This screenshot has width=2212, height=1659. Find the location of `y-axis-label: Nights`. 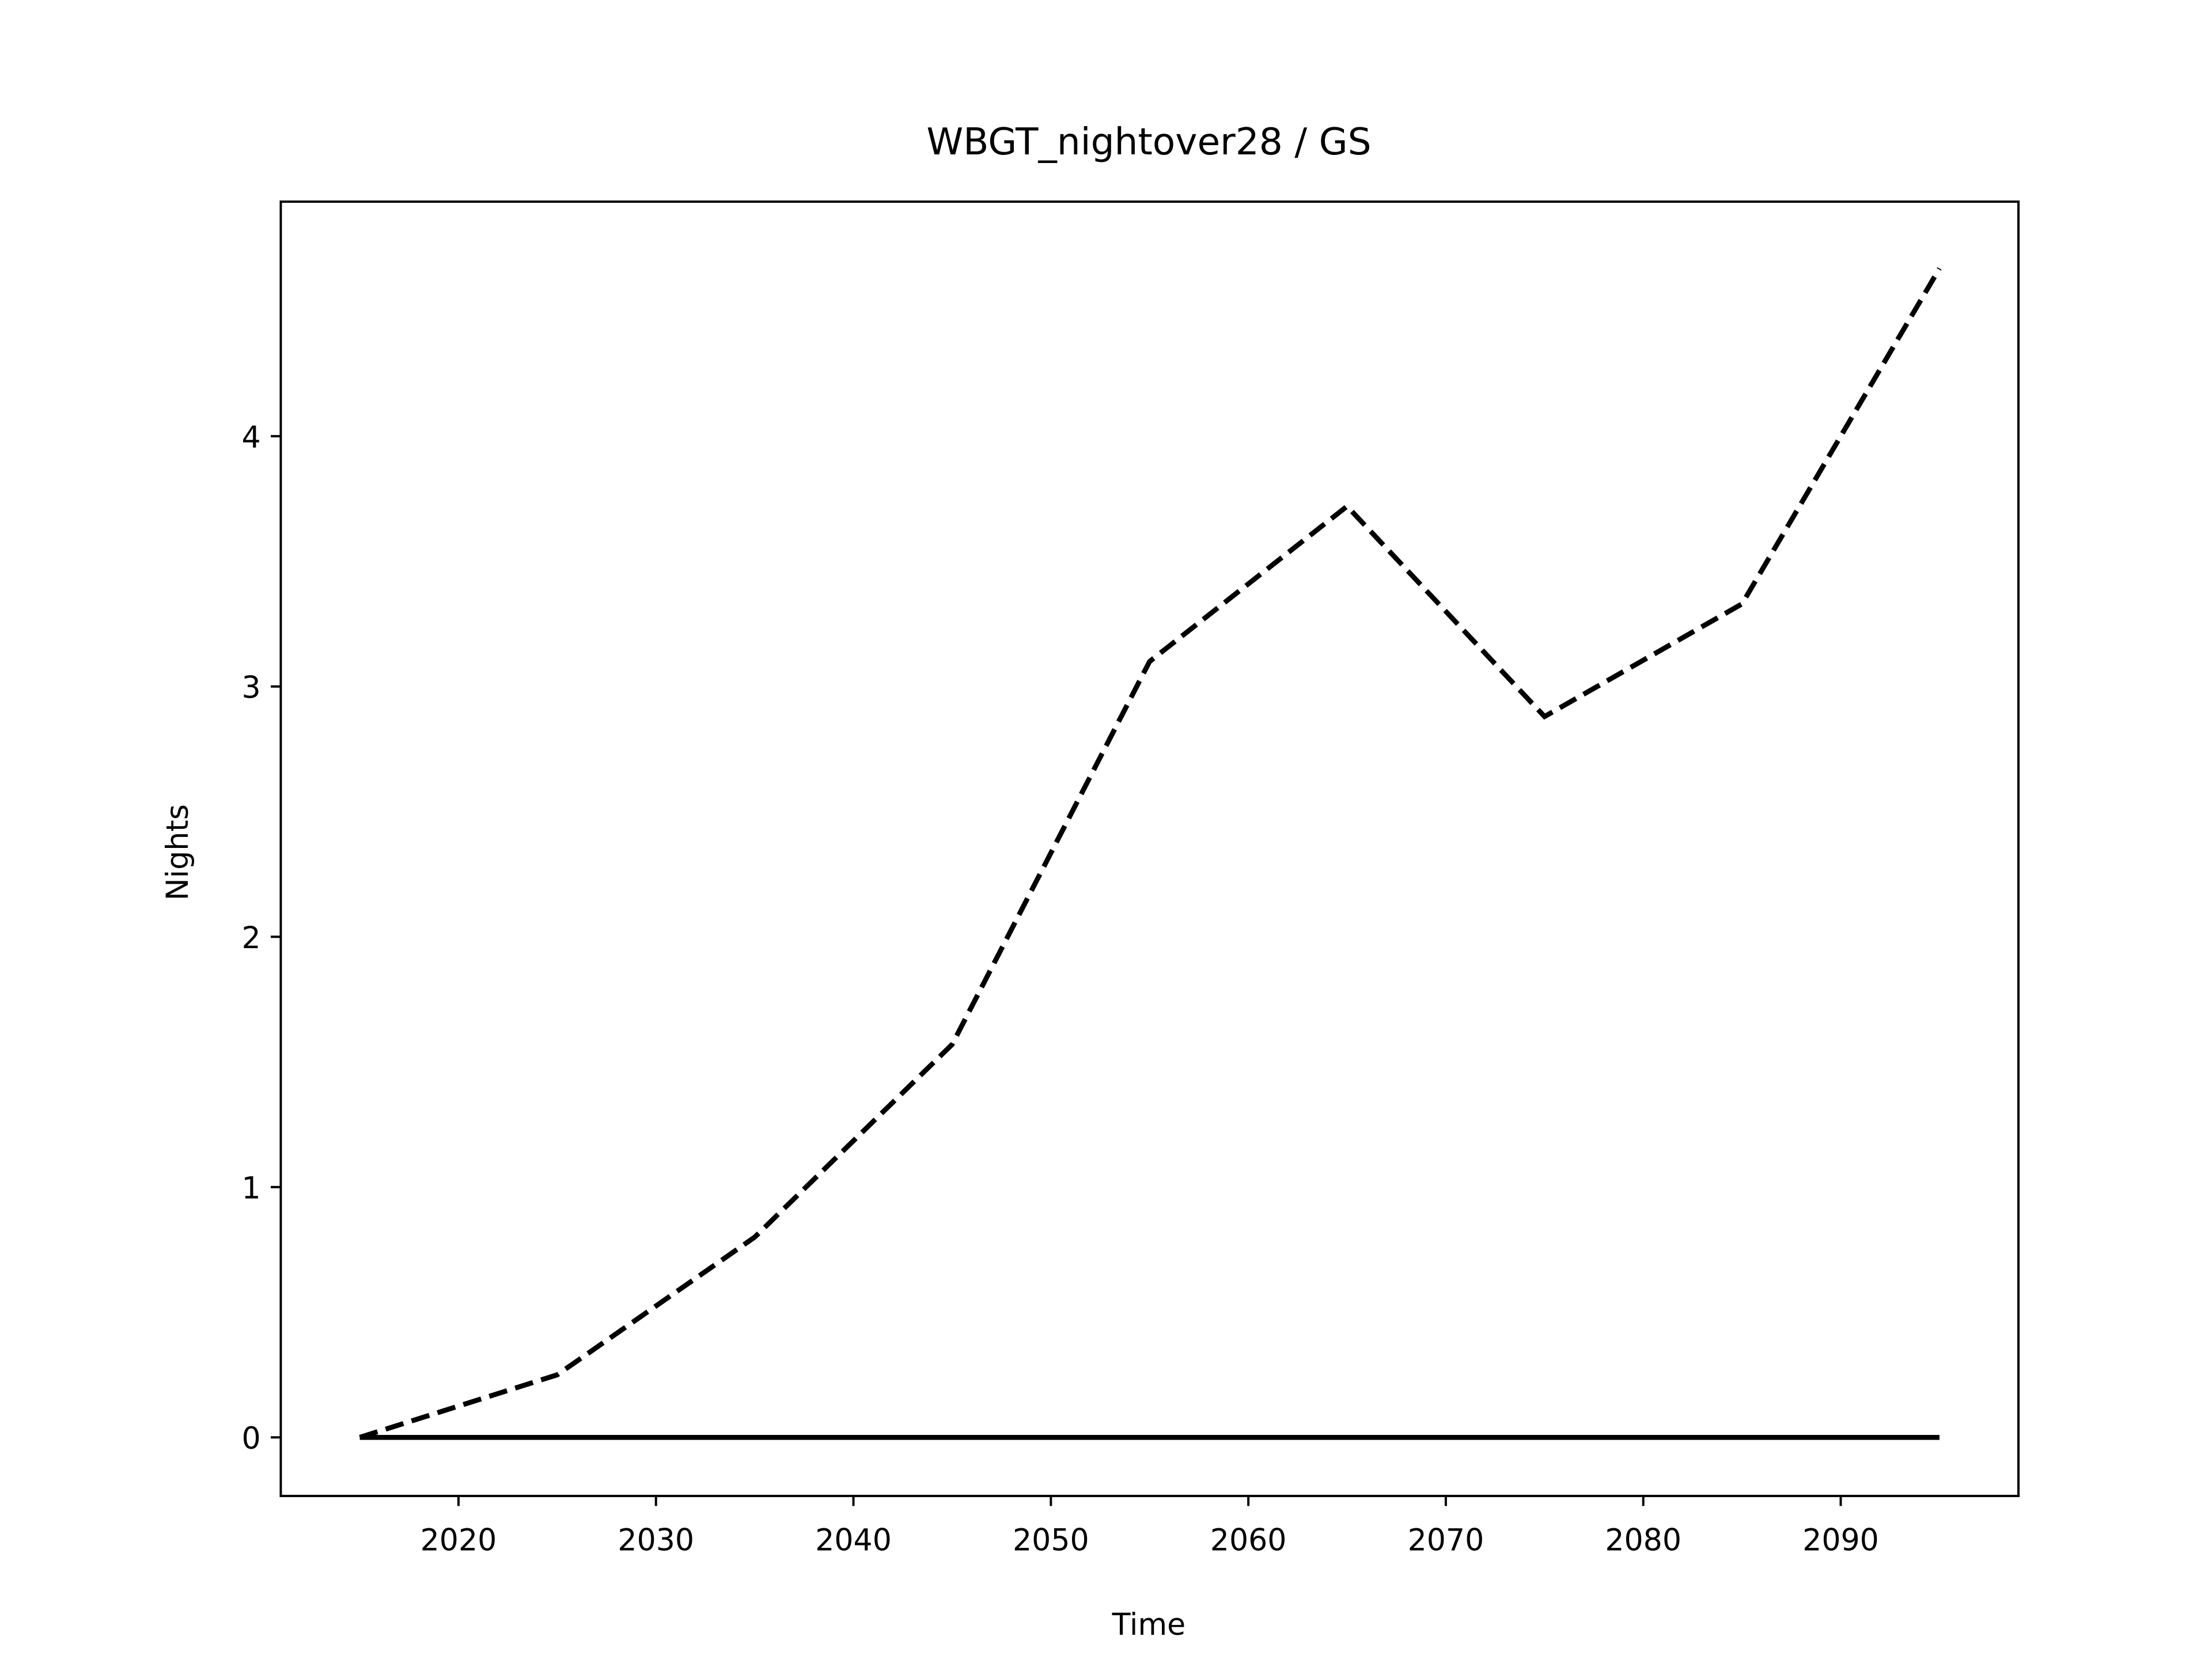

y-axis-label: Nights is located at coordinates (178, 852).